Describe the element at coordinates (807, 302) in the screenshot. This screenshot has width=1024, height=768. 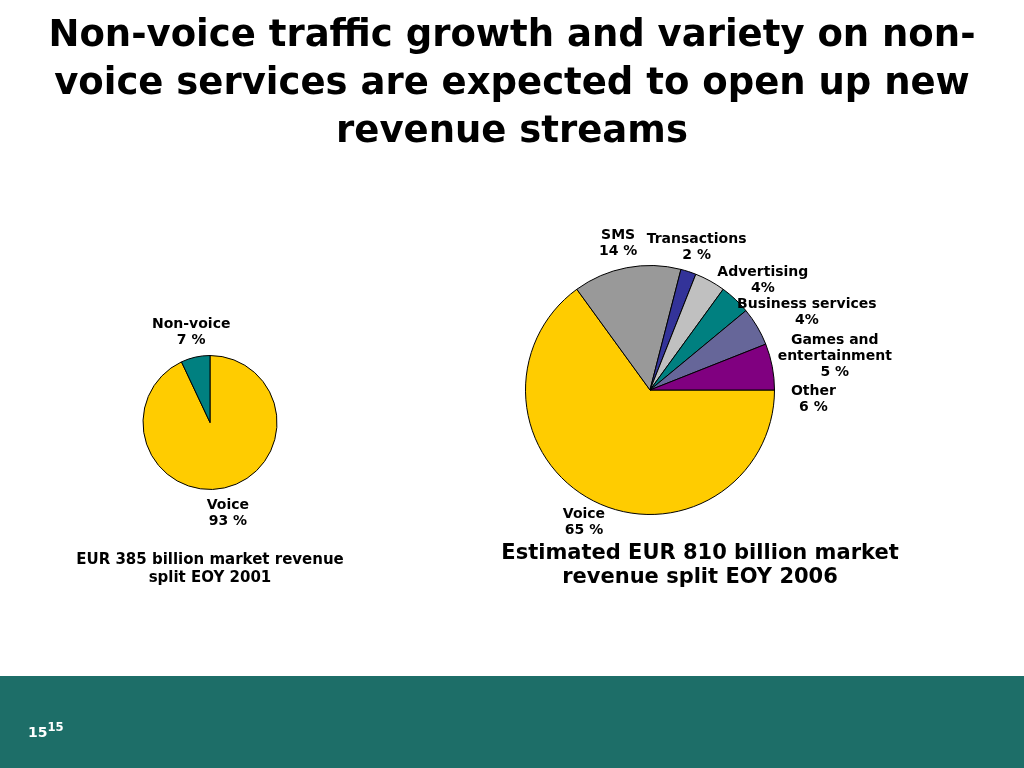
I see `slice-label: Business services` at that location.